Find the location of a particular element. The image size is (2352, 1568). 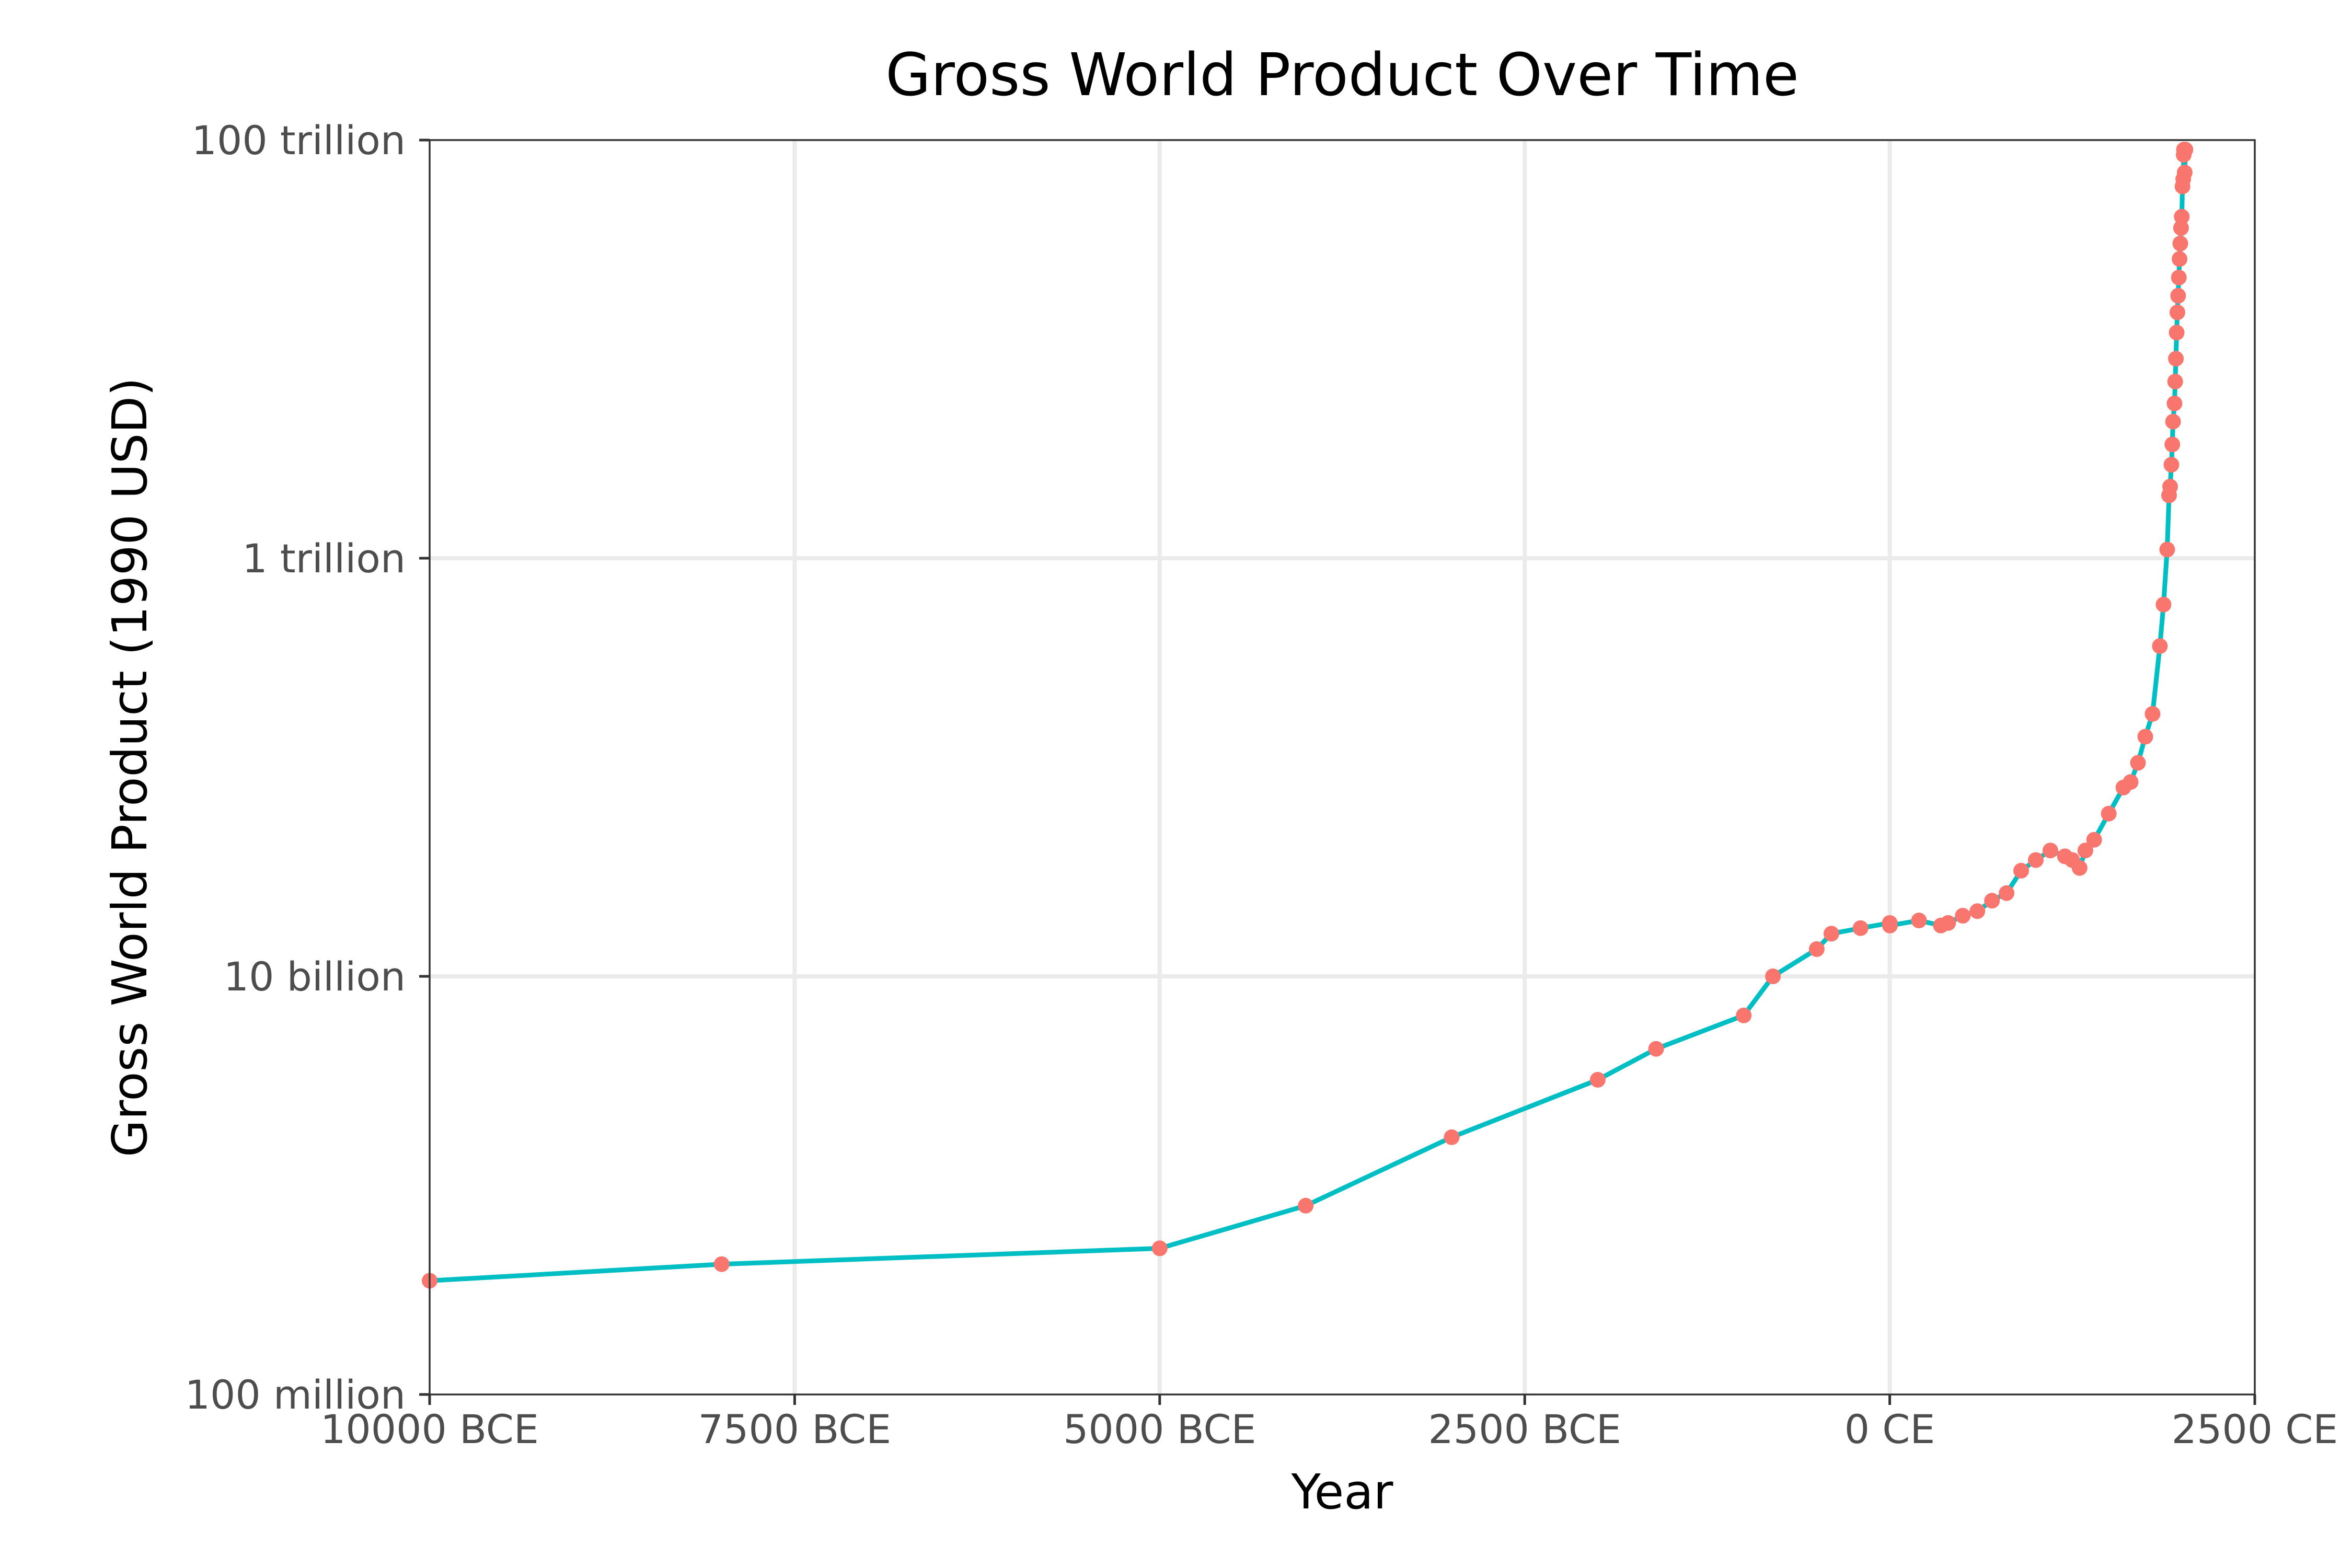

y-tick-label: 100 million is located at coordinates (295, 1394).